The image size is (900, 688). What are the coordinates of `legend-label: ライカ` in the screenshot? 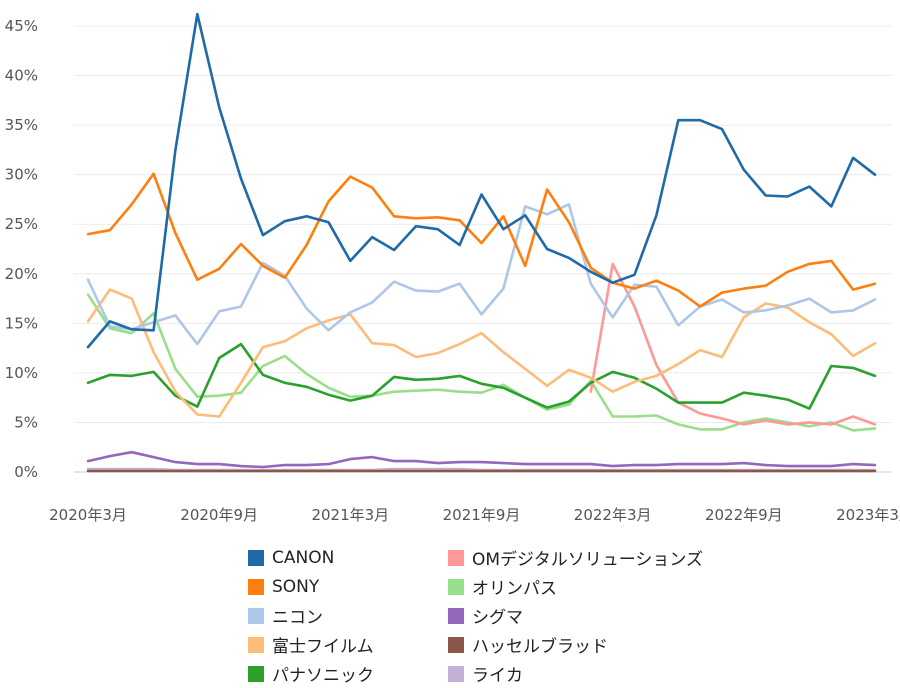 It's located at (497, 676).